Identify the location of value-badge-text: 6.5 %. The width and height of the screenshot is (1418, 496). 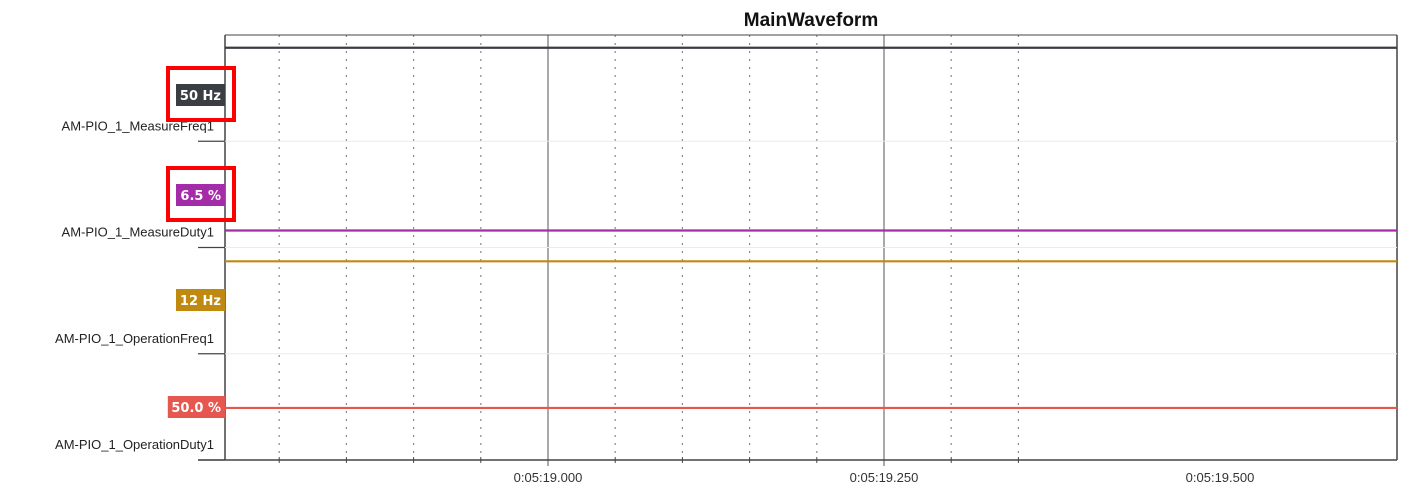
(200, 196).